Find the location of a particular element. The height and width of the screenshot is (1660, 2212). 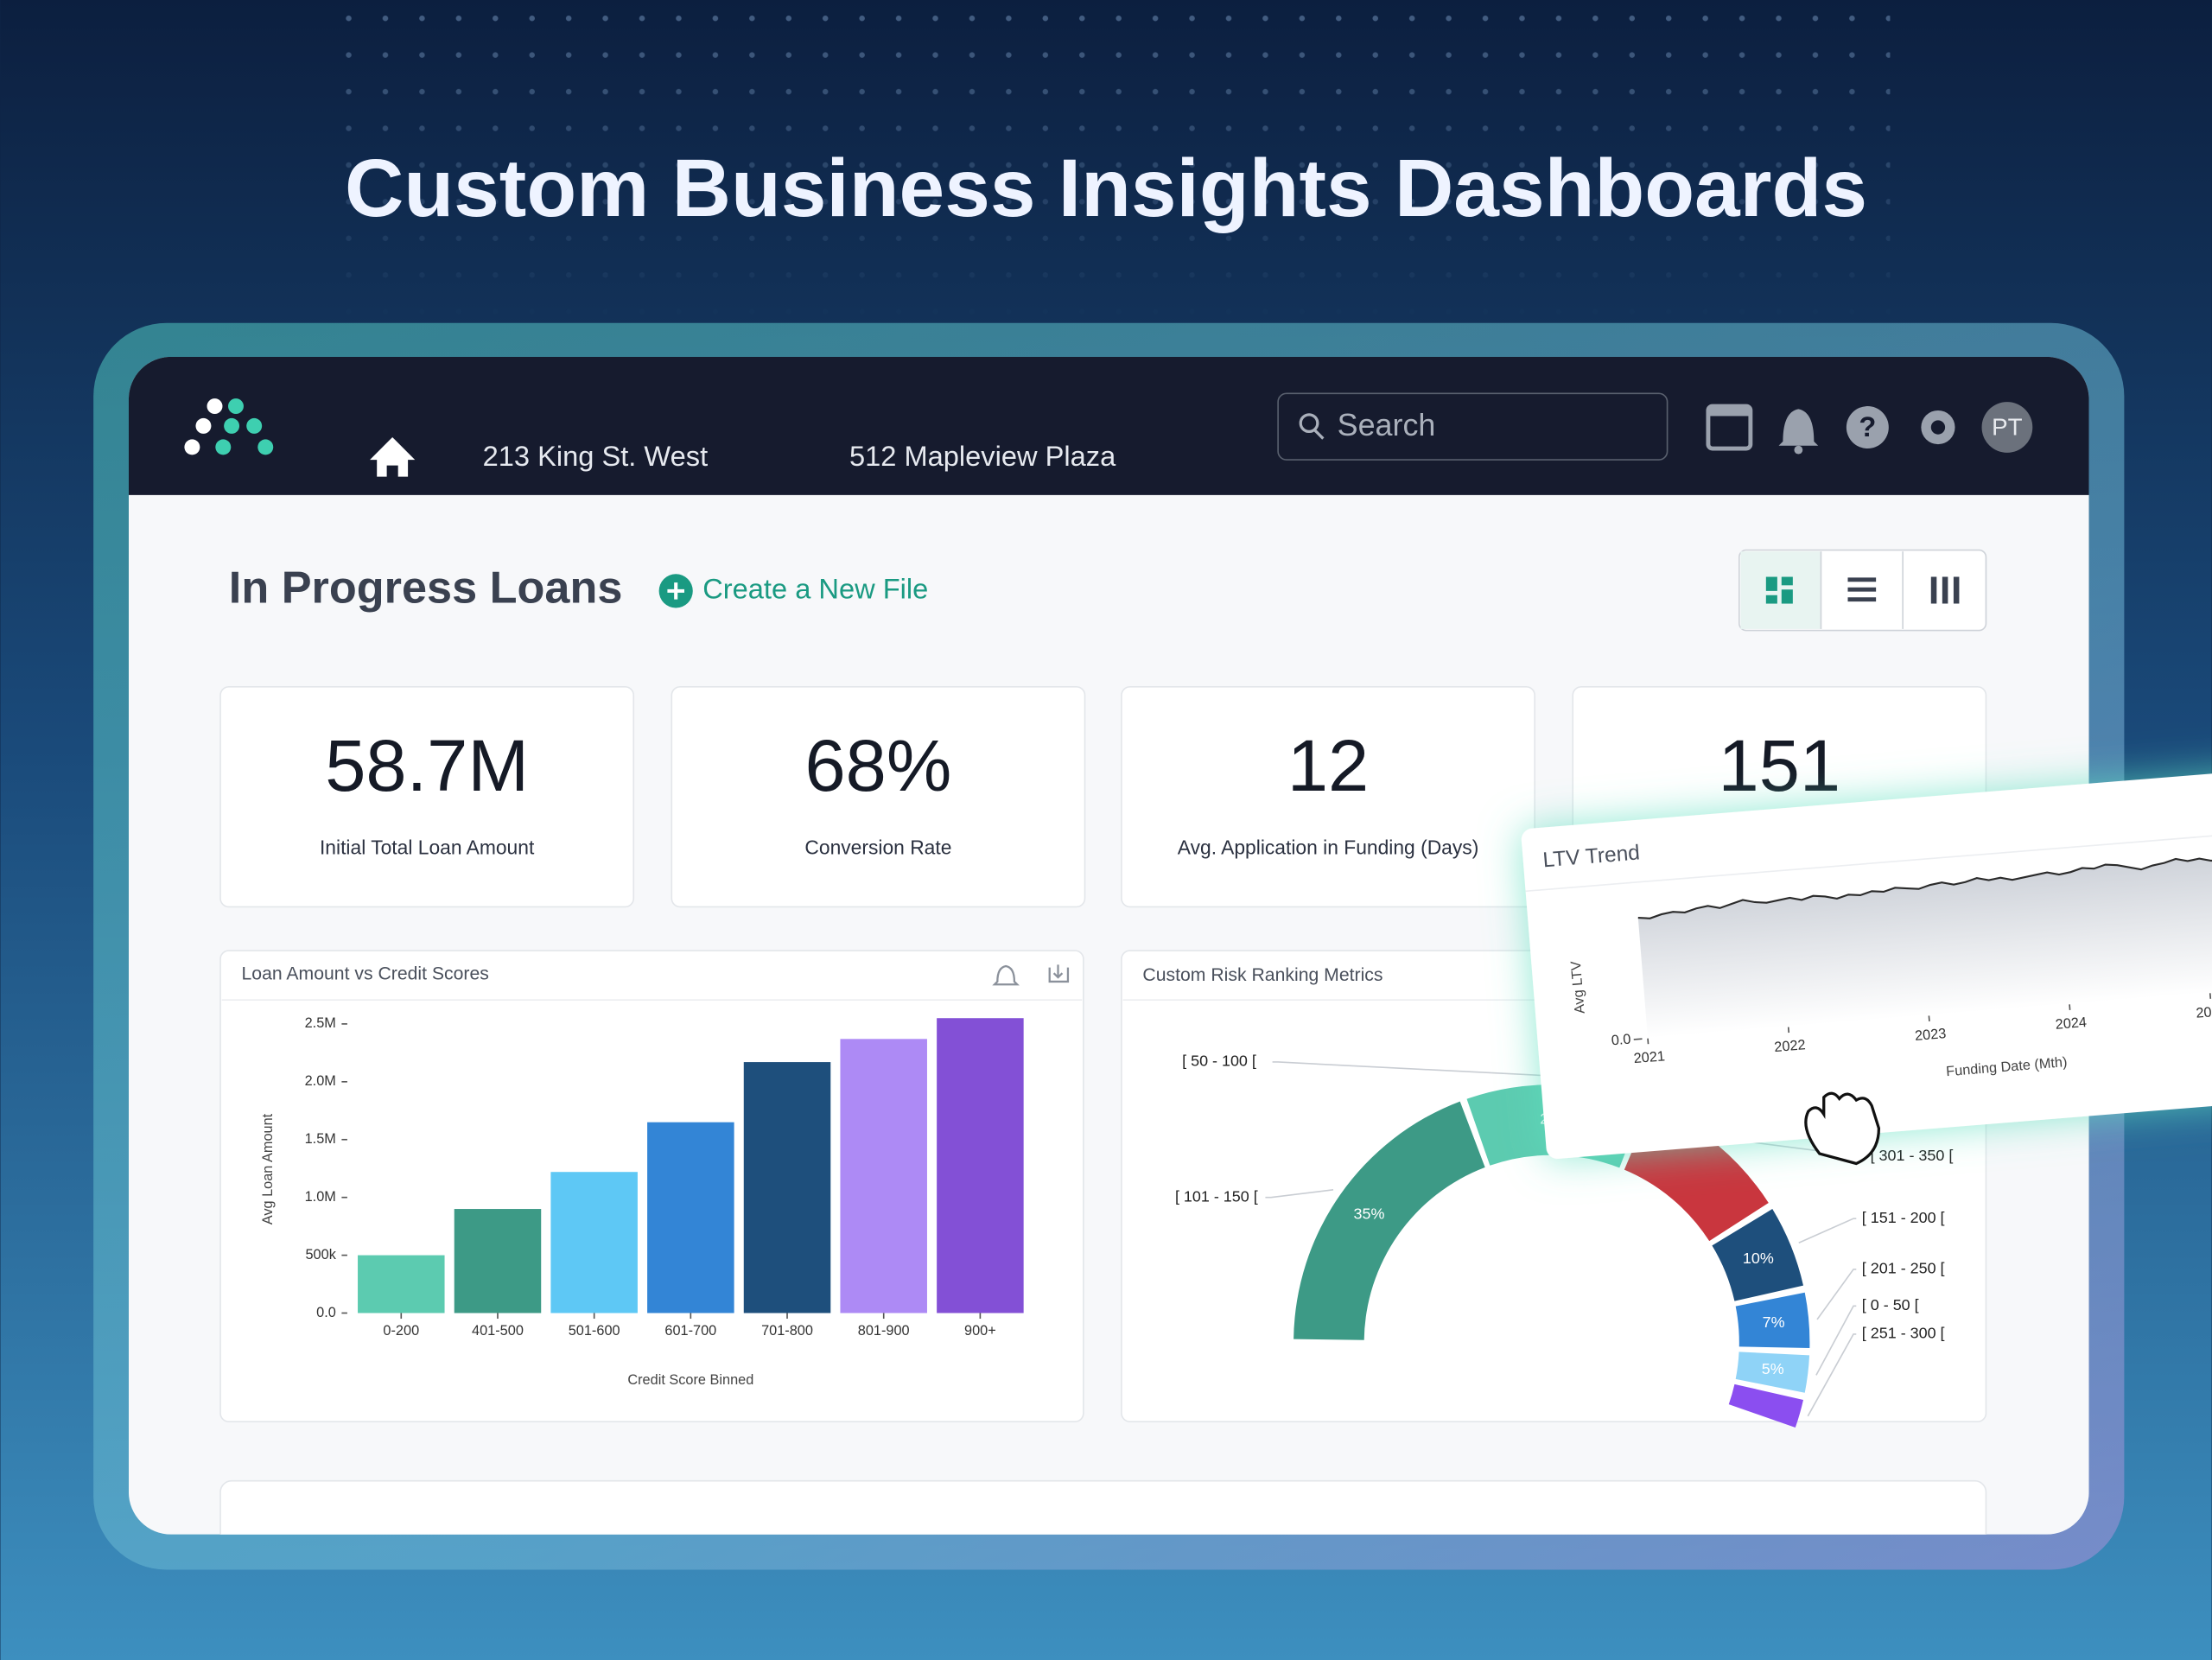

y-axis-label: Avg LTV is located at coordinates (1578, 987).